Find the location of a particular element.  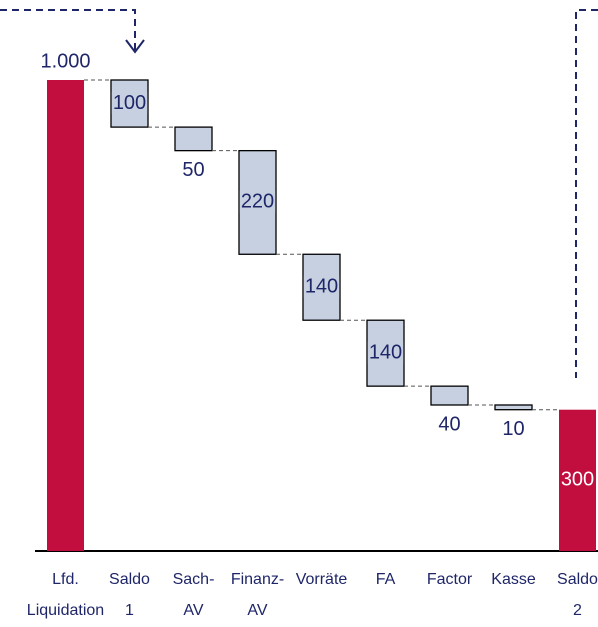

x-tick-label: Vorräte is located at coordinates (322, 579).